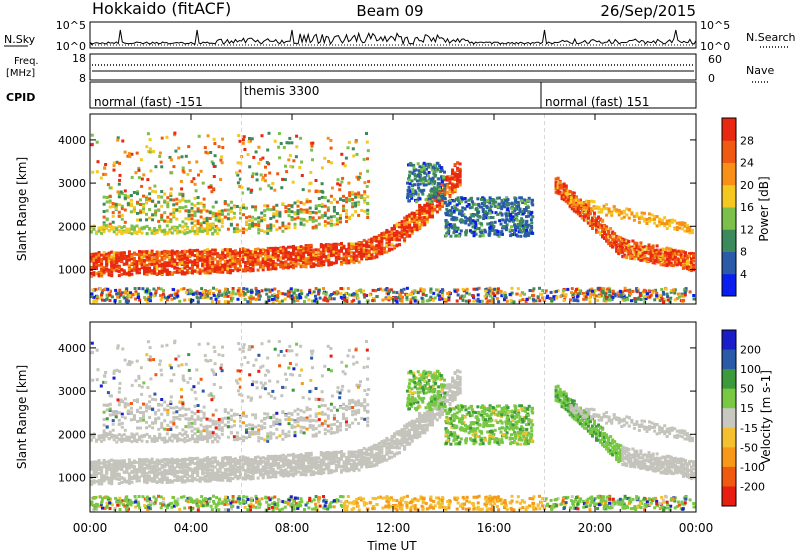 This screenshot has width=800, height=558. What do you see at coordinates (82, 78) in the screenshot?
I see `freq-tick-bottom: 8` at bounding box center [82, 78].